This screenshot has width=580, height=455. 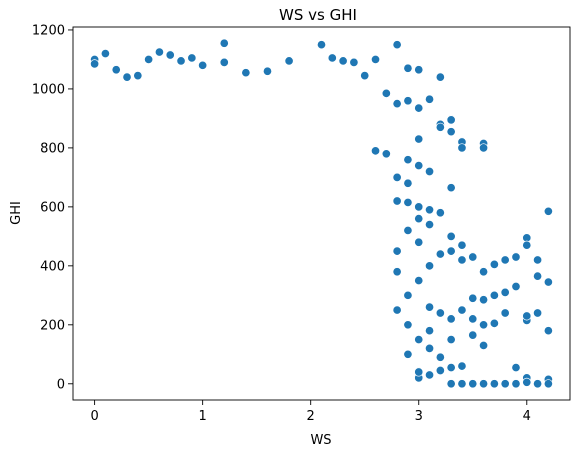 I want to click on y-axis-ticks: 0 200 400 600 800 1000 1200, so click(x=52, y=207).